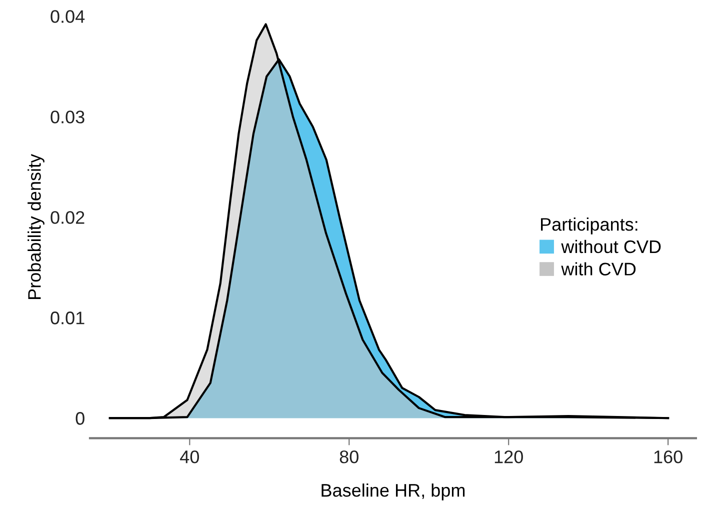  I want to click on x-tick-label: 120, so click(508, 457).